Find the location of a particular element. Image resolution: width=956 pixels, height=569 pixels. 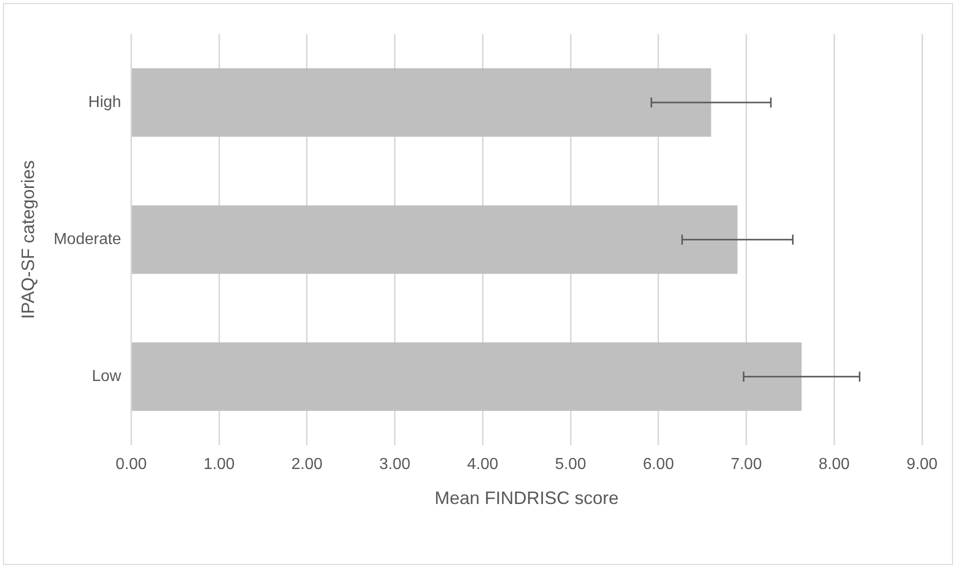

x-tick-label: 6.00 is located at coordinates (658, 465).